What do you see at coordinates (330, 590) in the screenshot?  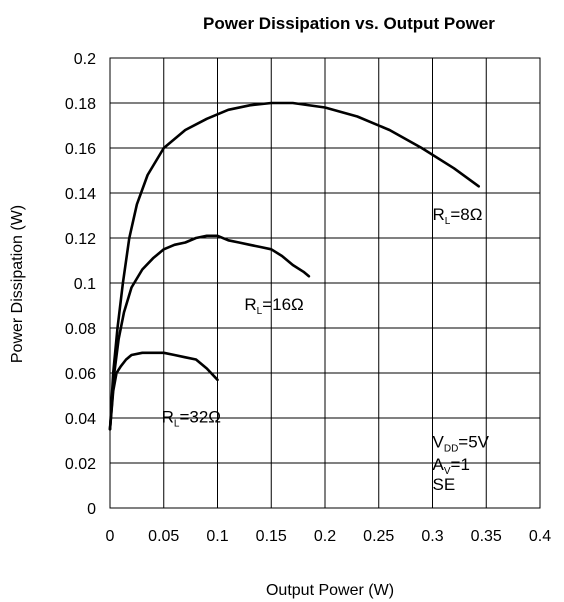 I see `x-axis-label: Output Power (W)` at bounding box center [330, 590].